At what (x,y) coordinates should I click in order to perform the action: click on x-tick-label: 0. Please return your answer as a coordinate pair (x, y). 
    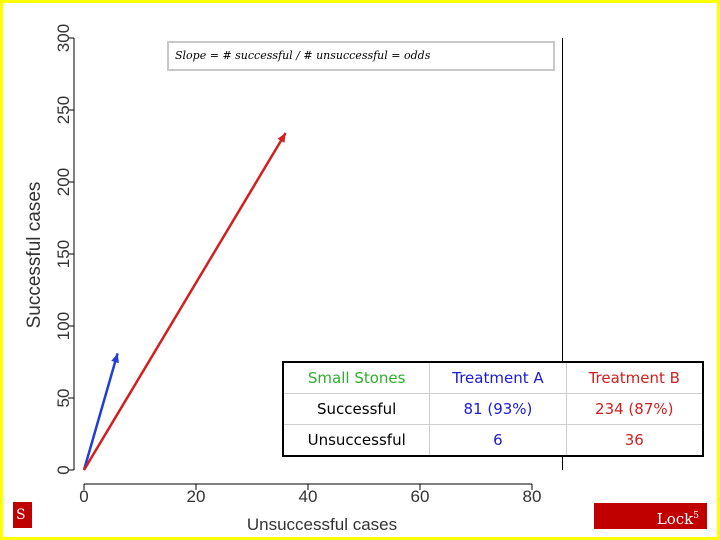
    Looking at the image, I should click on (83, 496).